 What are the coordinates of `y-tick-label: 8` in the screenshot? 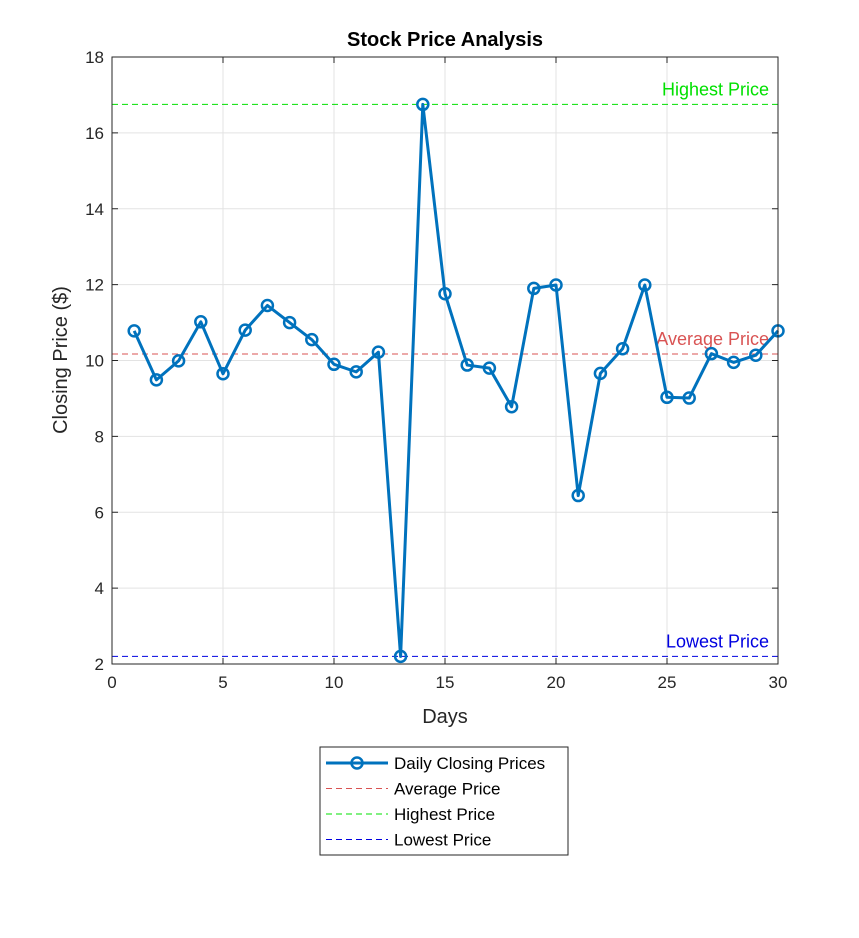 It's located at (99, 436).